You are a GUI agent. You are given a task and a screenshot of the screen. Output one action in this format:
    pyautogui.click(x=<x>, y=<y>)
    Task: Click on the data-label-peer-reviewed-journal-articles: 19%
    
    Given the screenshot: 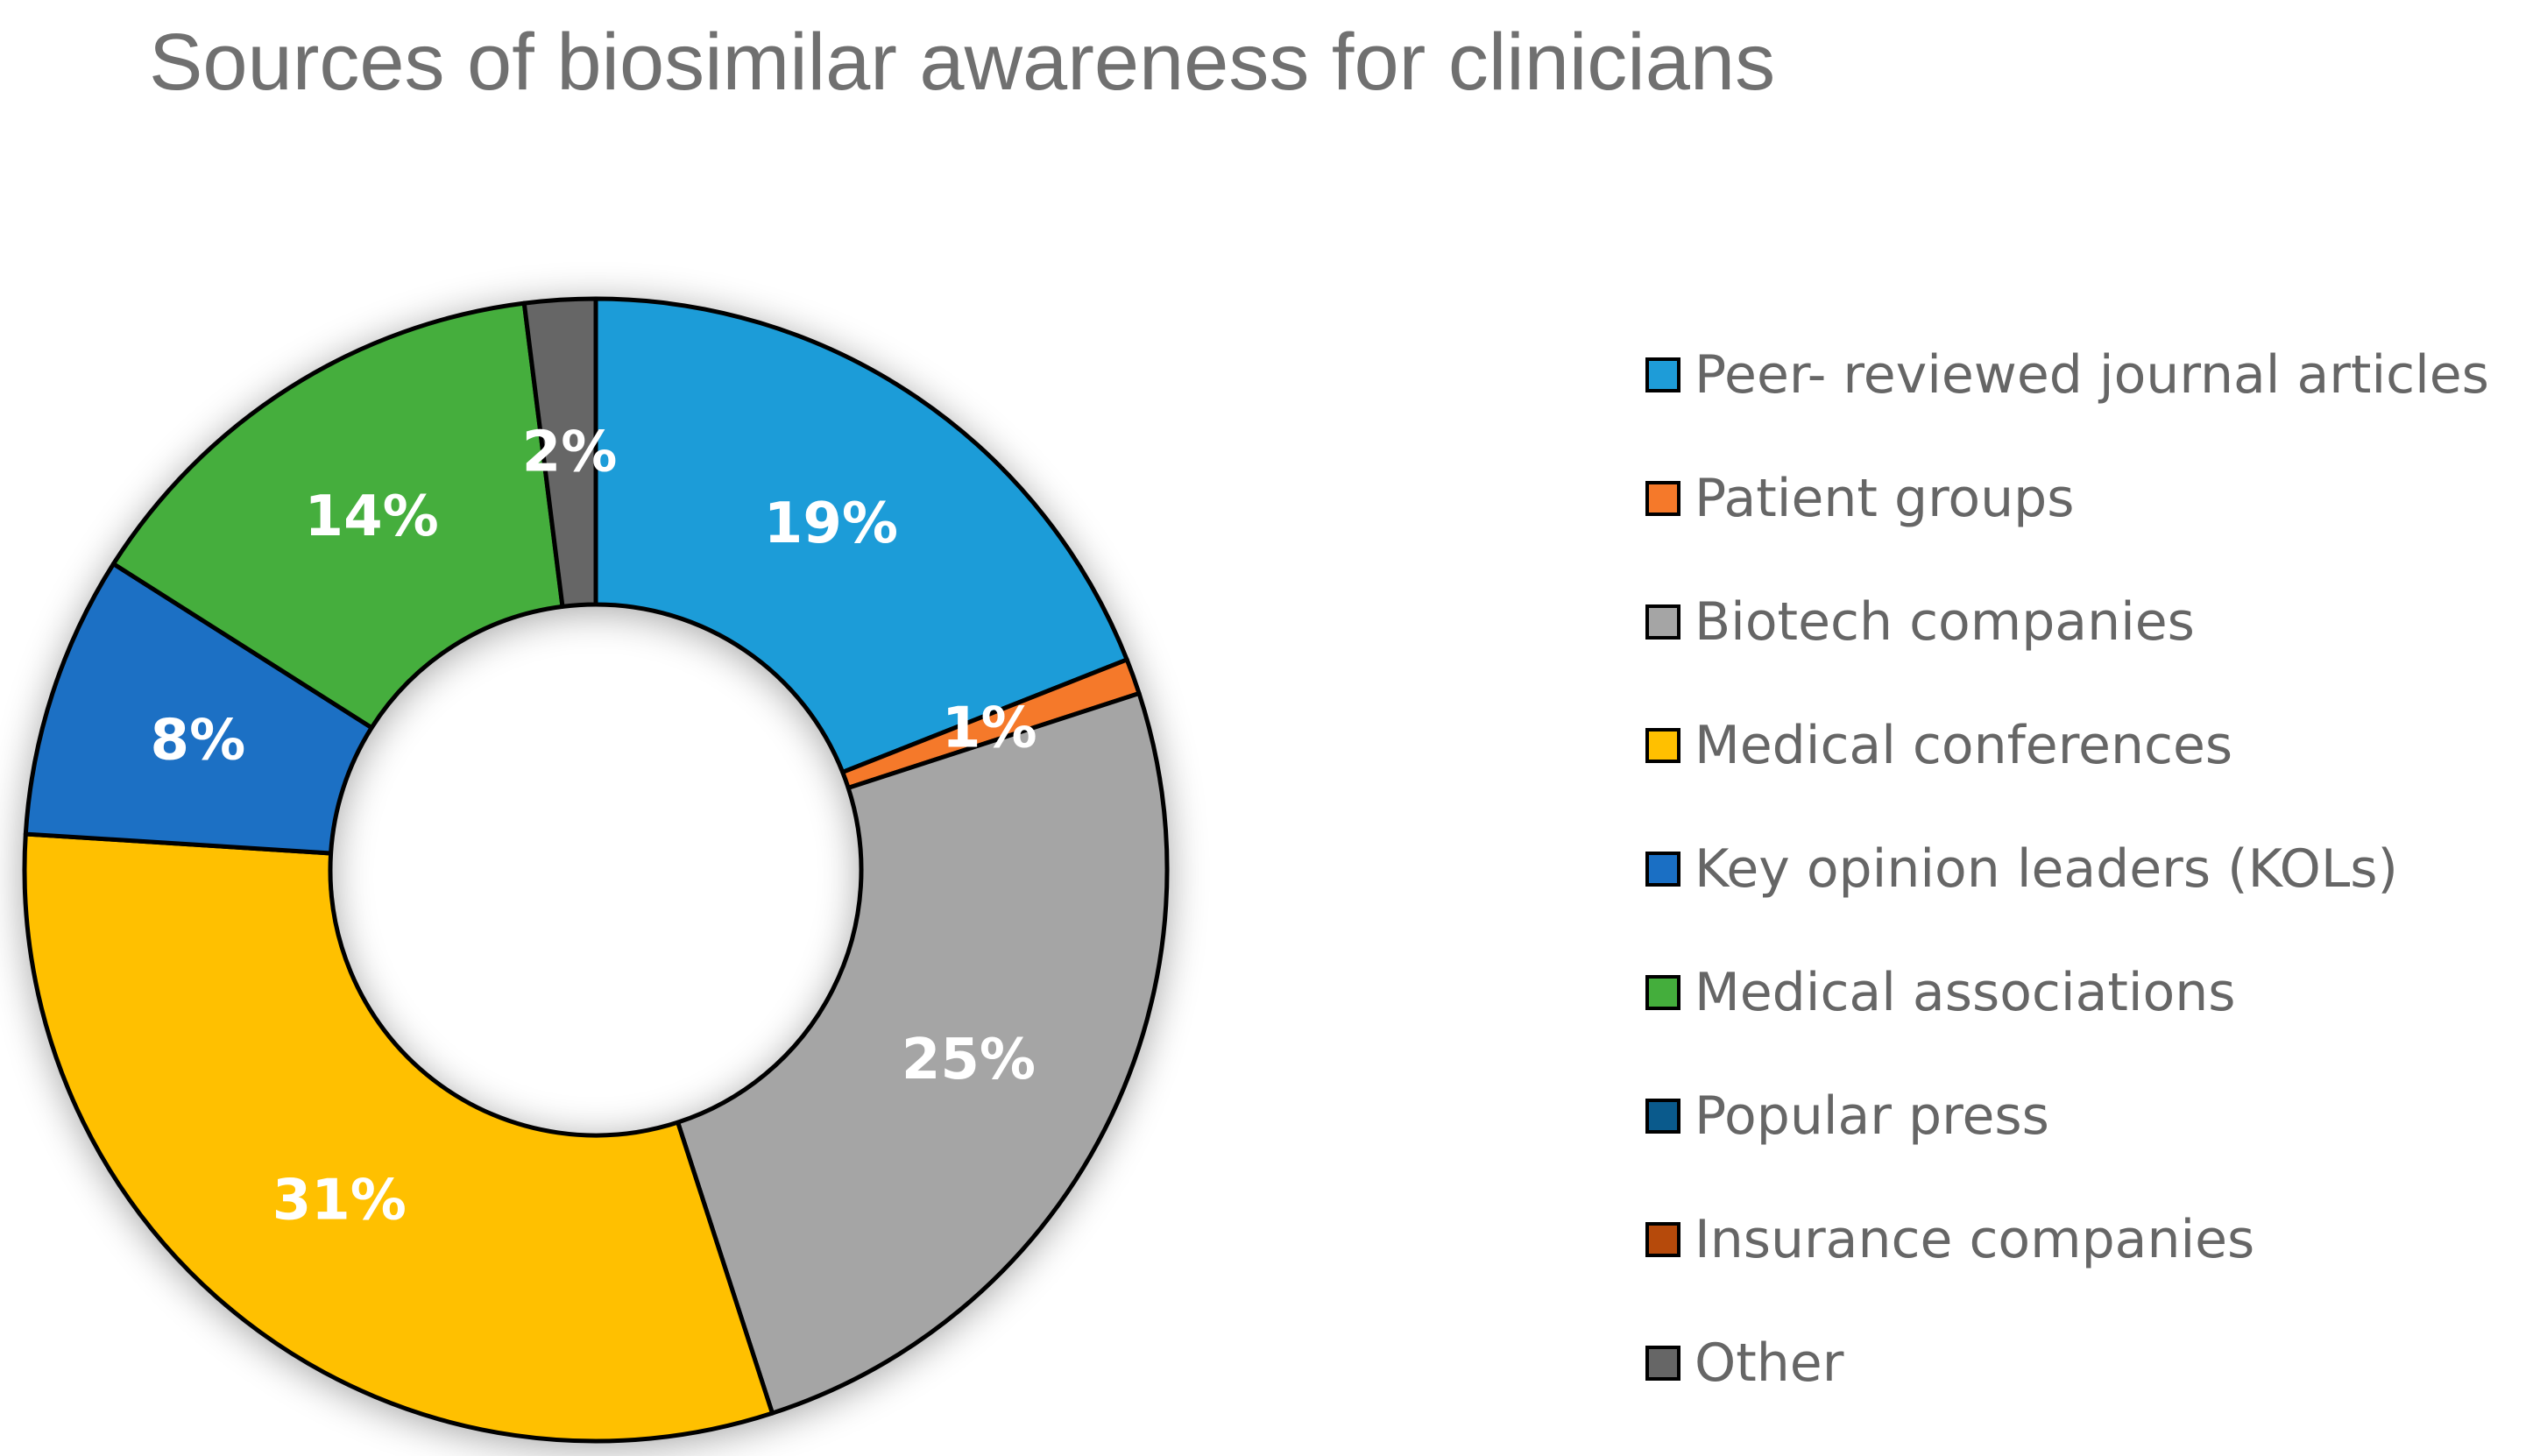 What is the action you would take?
    pyautogui.click(x=831, y=523)
    